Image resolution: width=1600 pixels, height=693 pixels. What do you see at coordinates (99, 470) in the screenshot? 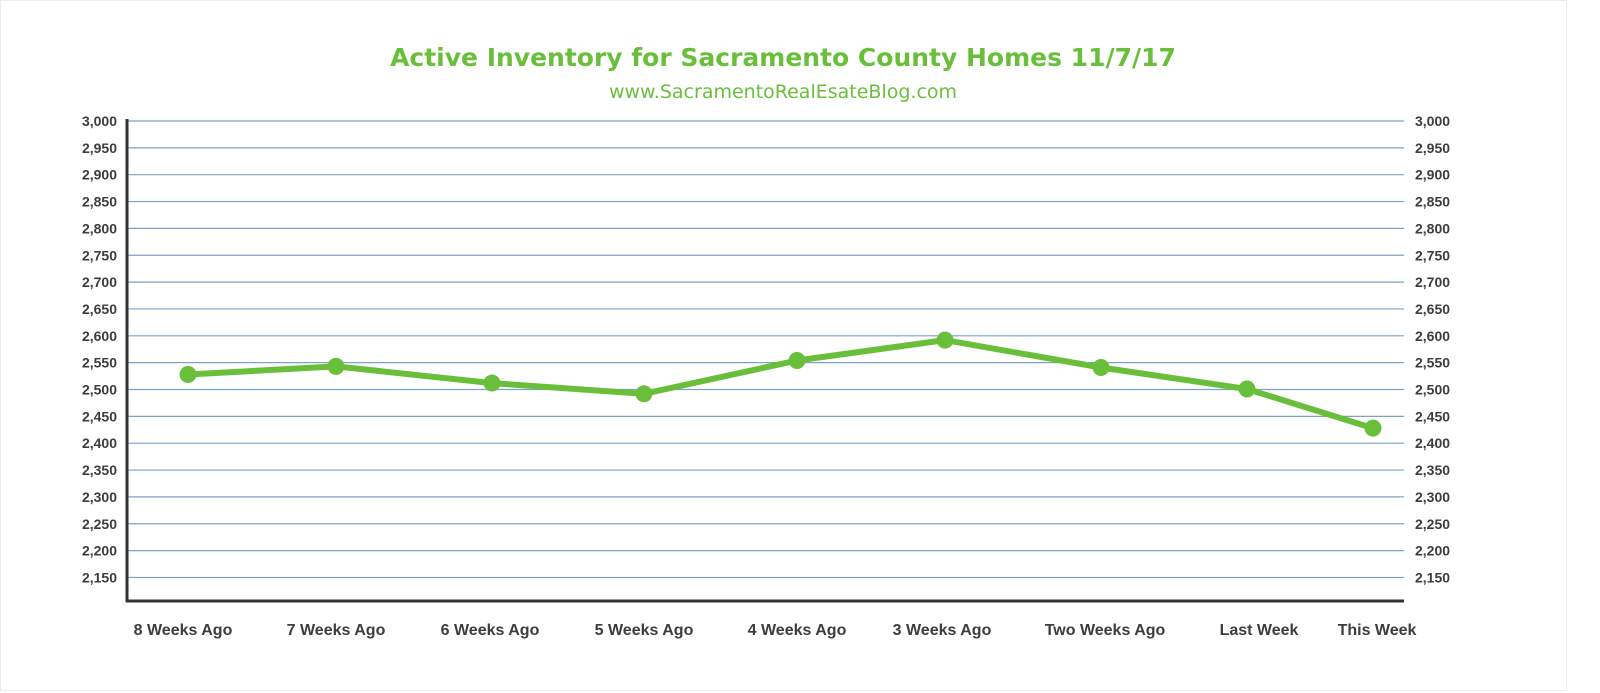
I see `y-tick-label-left: 2,350` at bounding box center [99, 470].